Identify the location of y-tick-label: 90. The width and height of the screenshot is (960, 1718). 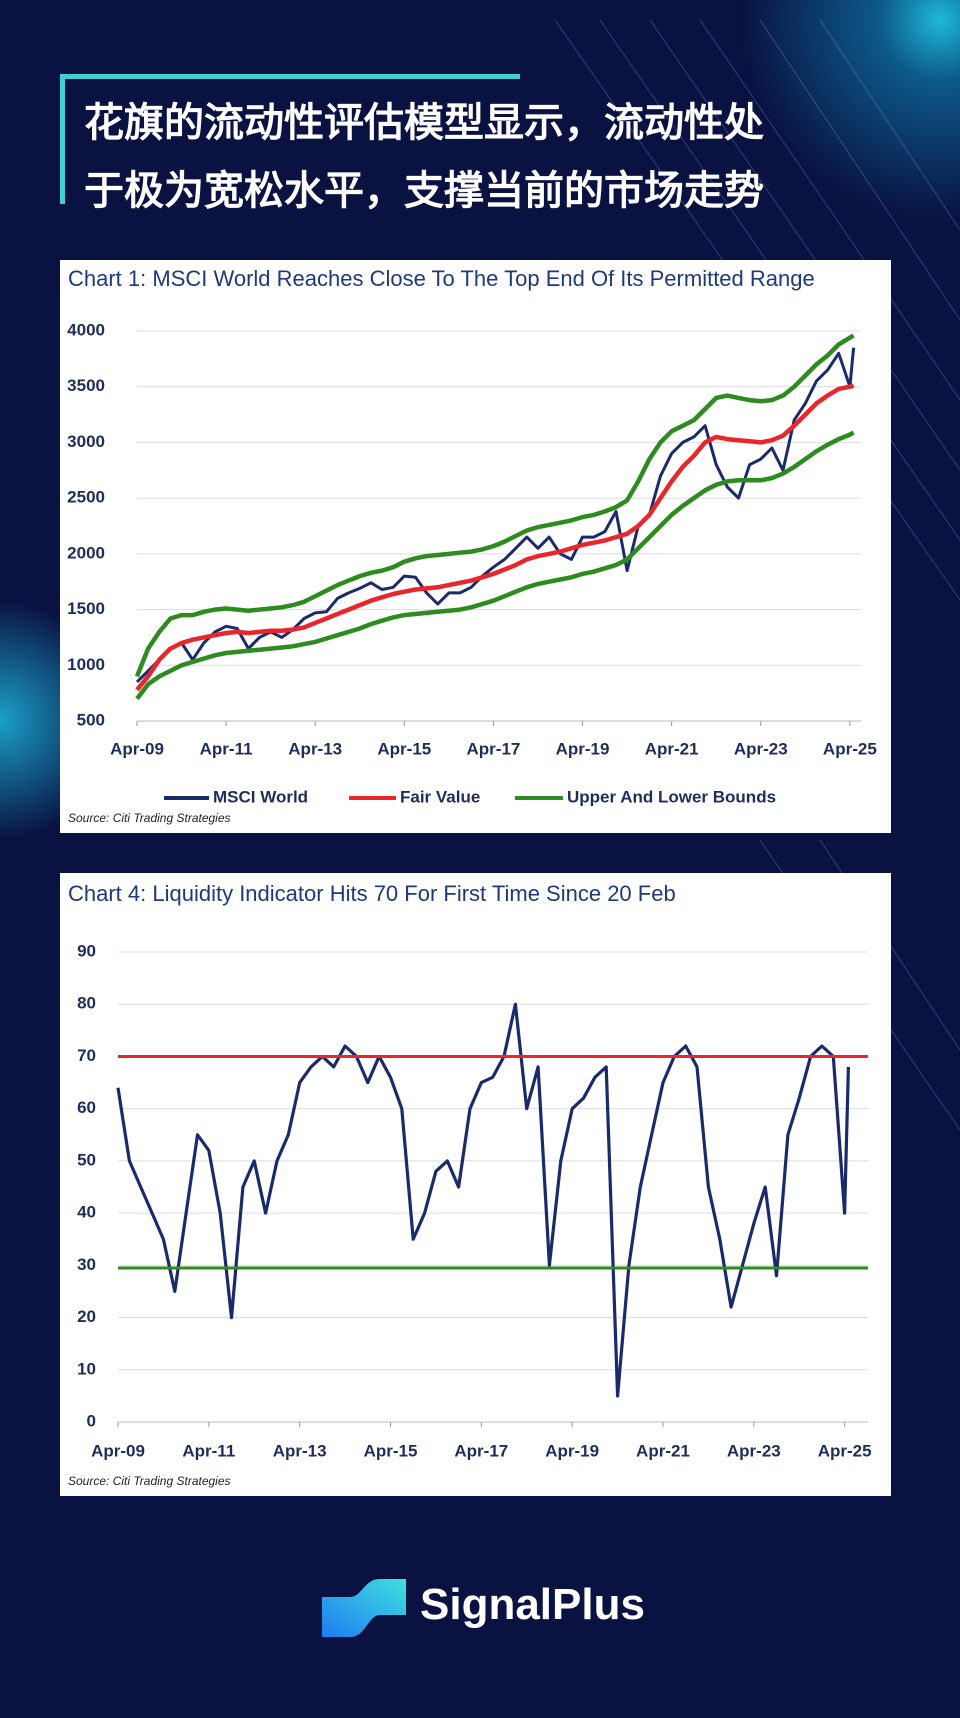
(86, 950).